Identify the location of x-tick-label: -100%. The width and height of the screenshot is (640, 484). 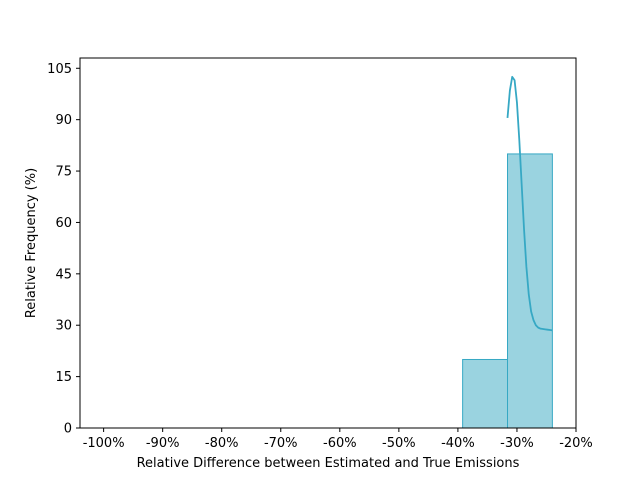
(104, 443).